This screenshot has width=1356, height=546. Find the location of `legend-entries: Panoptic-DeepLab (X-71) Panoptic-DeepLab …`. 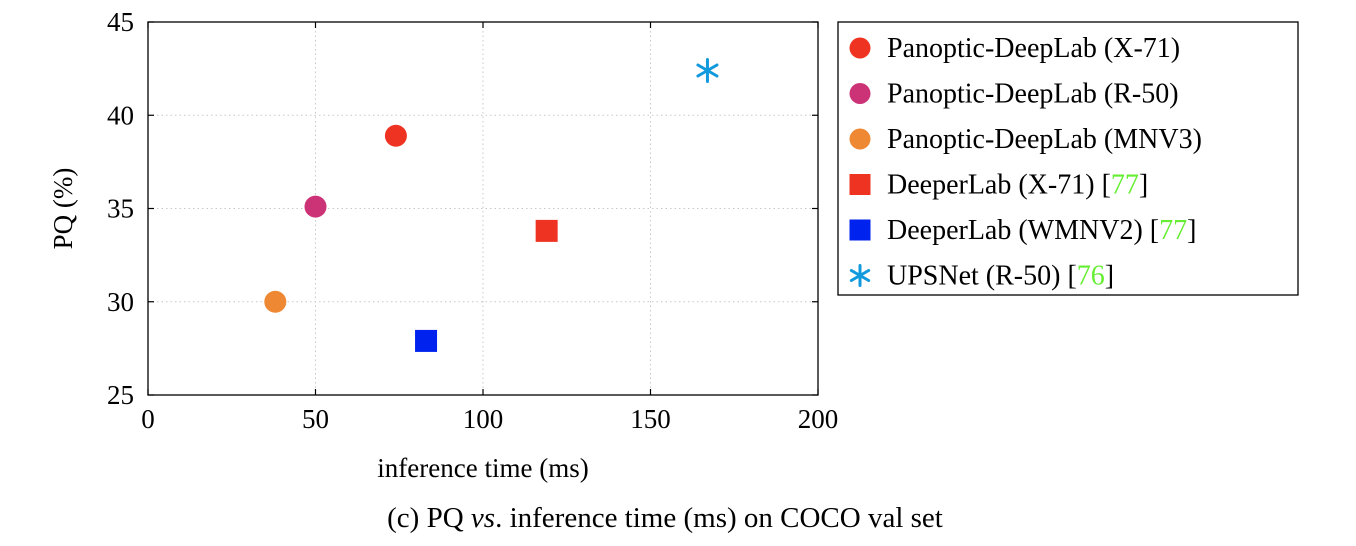

legend-entries: Panoptic-DeepLab (X-71) Panoptic-DeepLab … is located at coordinates (1025, 162).